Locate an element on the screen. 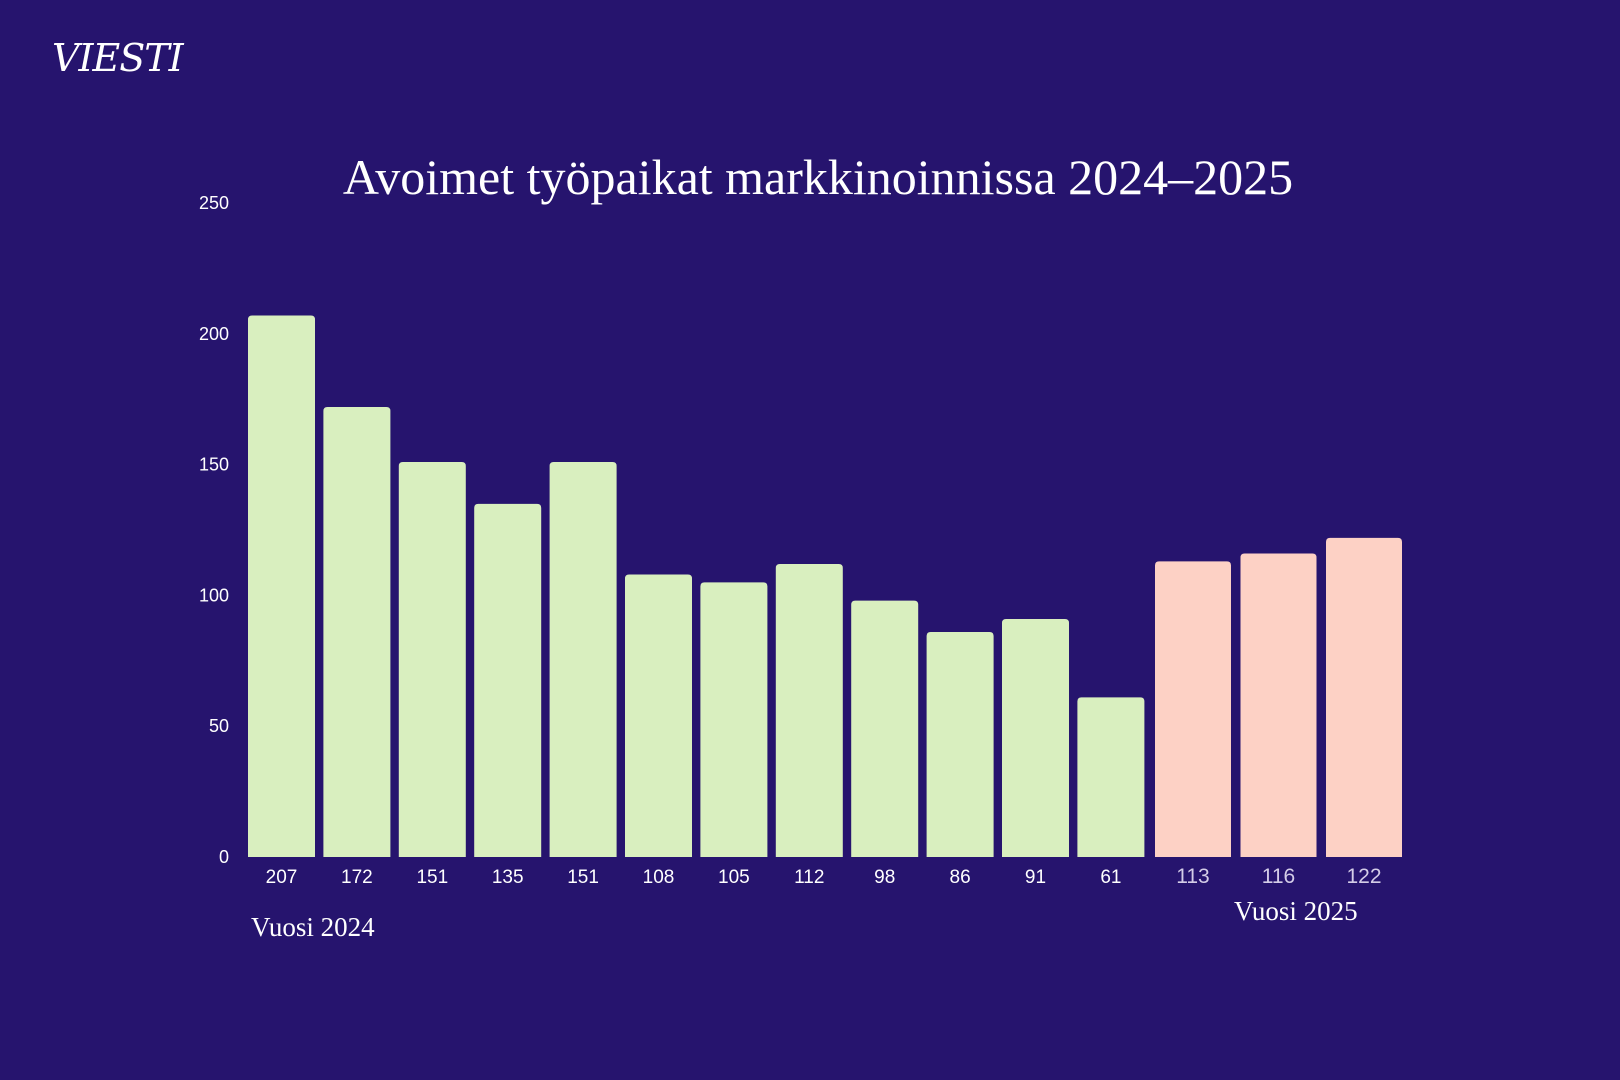  bar-value-label: 112 is located at coordinates (809, 877).